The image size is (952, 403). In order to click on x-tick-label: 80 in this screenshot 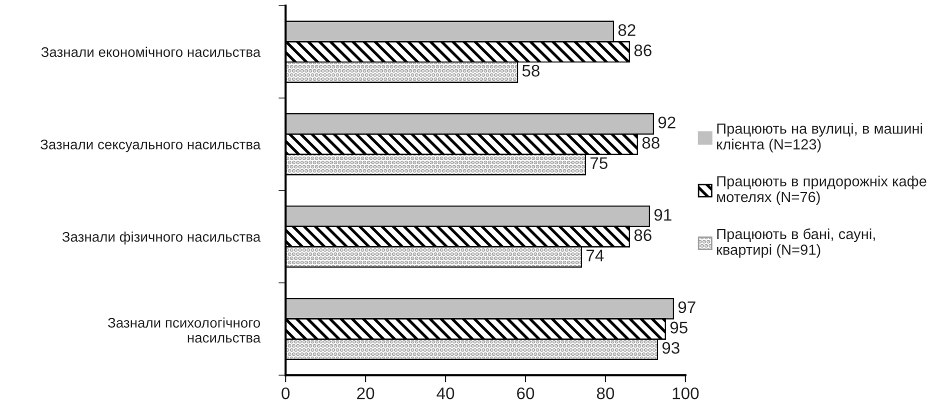, I will do `click(605, 393)`.